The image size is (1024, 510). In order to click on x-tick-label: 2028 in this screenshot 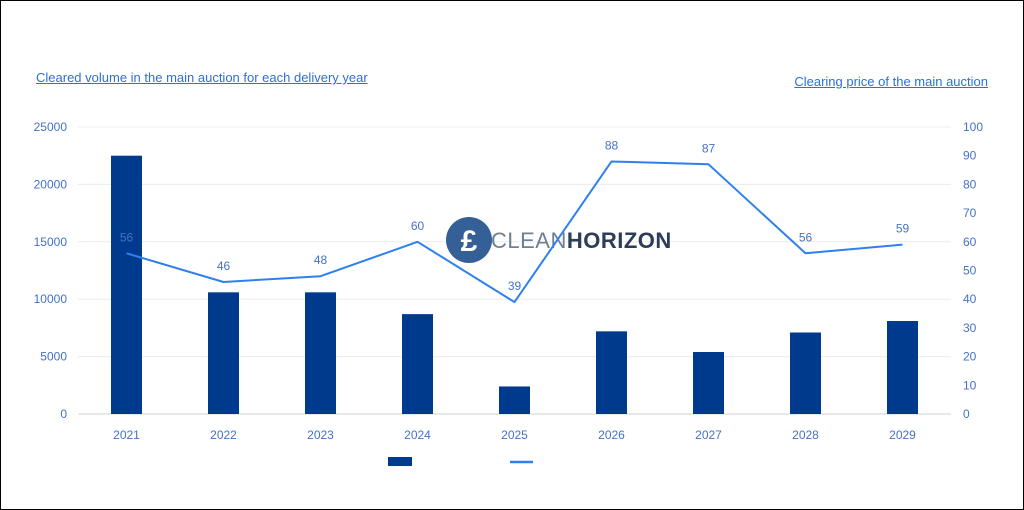, I will do `click(805, 435)`.